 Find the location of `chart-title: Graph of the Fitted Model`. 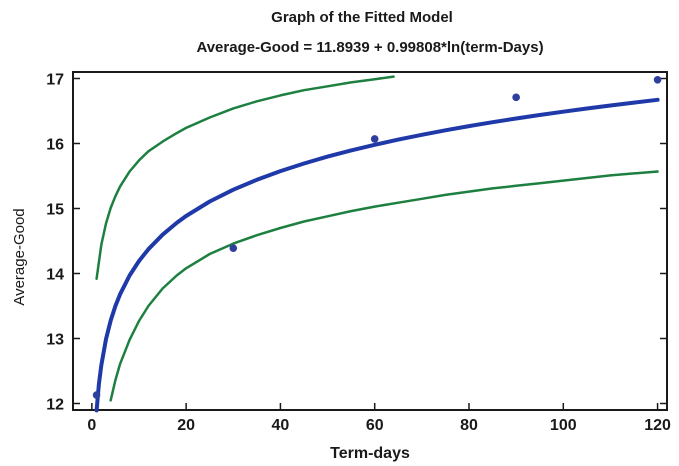

chart-title: Graph of the Fitted Model is located at coordinates (362, 17).